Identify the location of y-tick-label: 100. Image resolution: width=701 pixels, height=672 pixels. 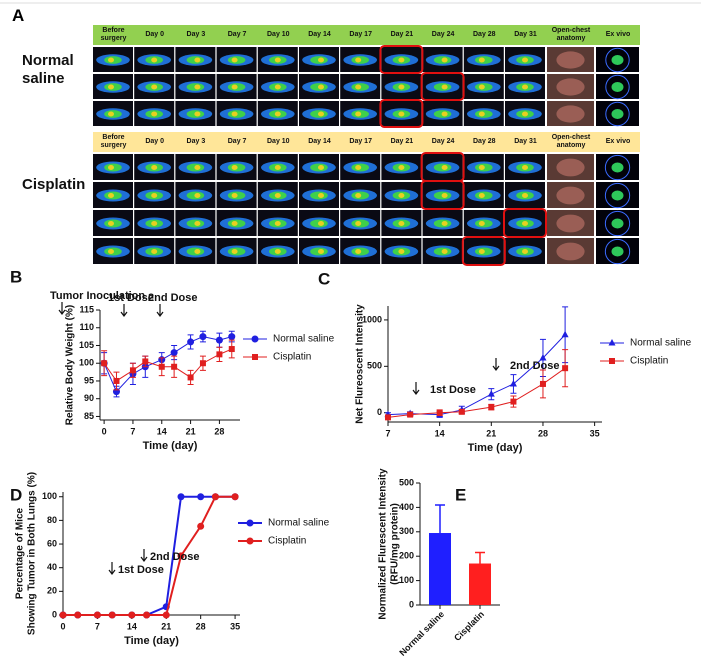
(49, 496).